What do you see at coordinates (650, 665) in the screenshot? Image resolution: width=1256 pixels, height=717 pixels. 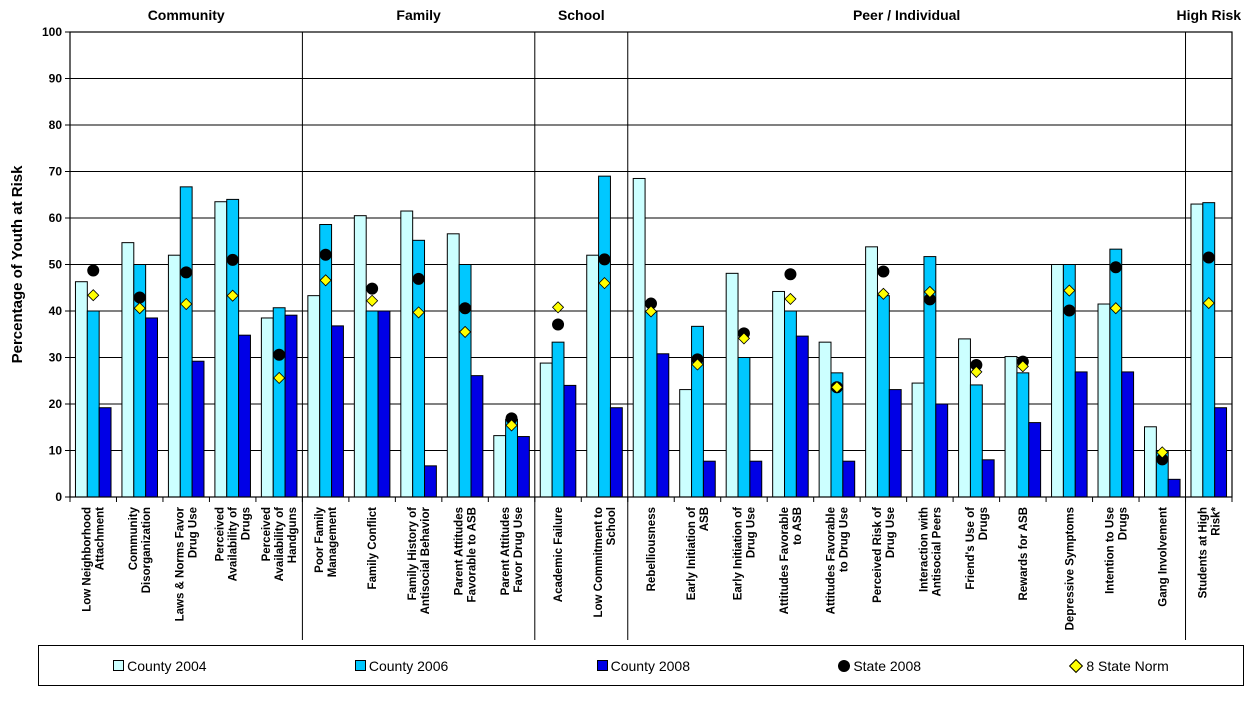 I see `legend-label-county-2008: County 2008` at bounding box center [650, 665].